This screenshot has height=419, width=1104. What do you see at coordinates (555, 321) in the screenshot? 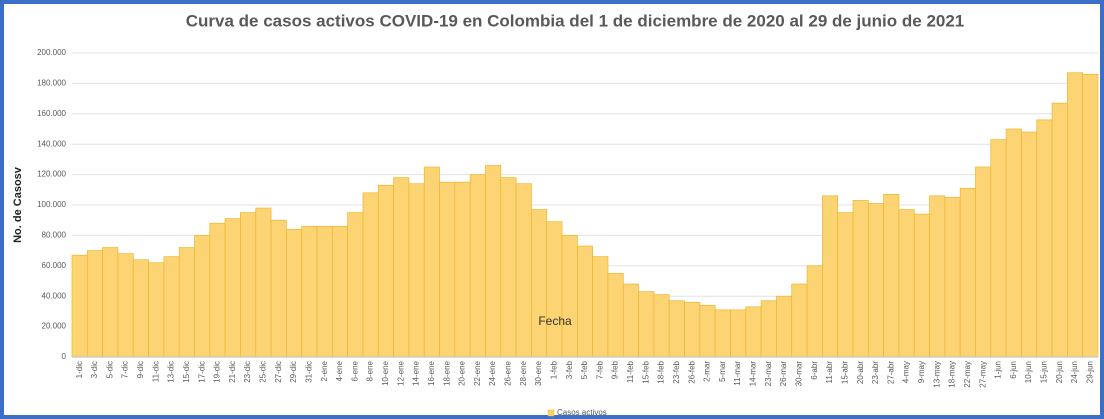
I see `x-axis-title: Fecha` at bounding box center [555, 321].